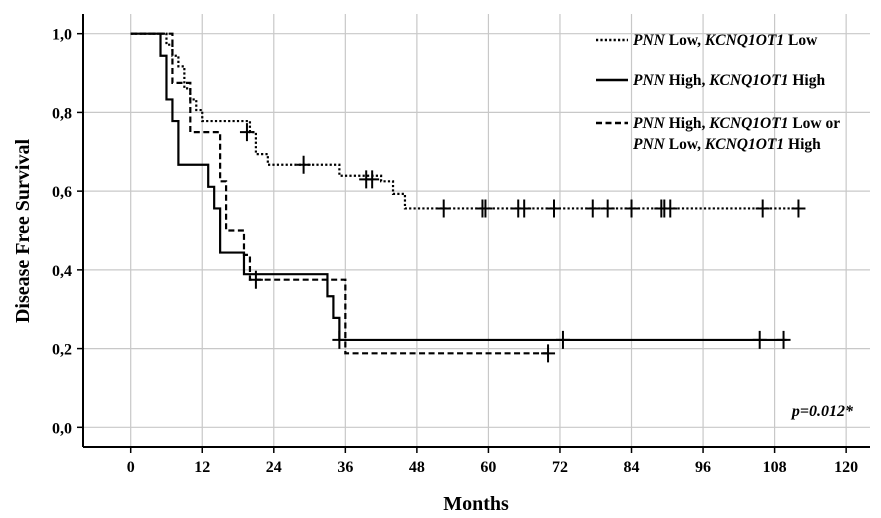 This screenshot has height=518, width=881. Describe the element at coordinates (274, 467) in the screenshot. I see `x-tick-label: 24` at that location.